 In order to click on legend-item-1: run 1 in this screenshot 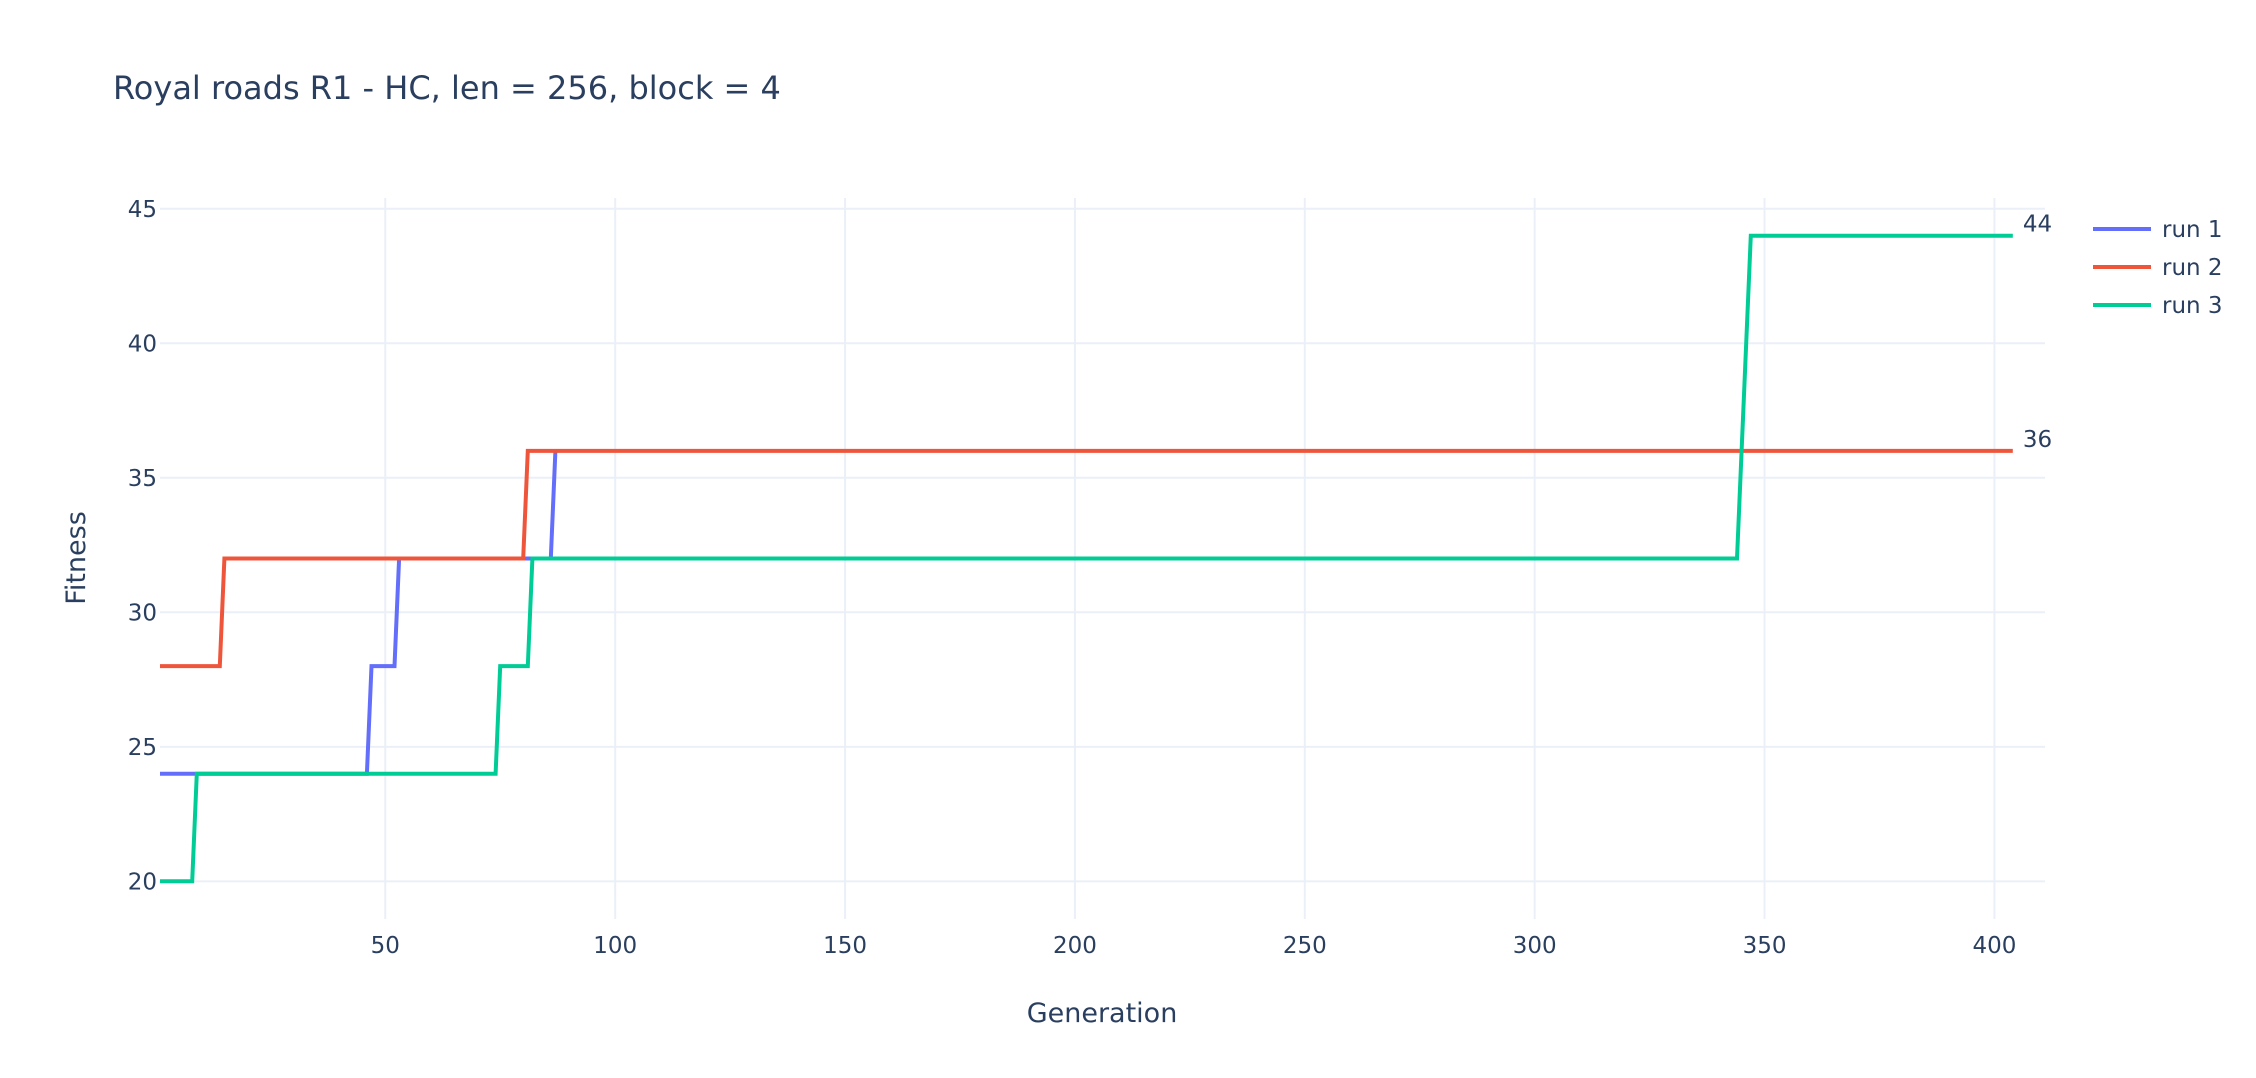, I will do `click(2158, 230)`.